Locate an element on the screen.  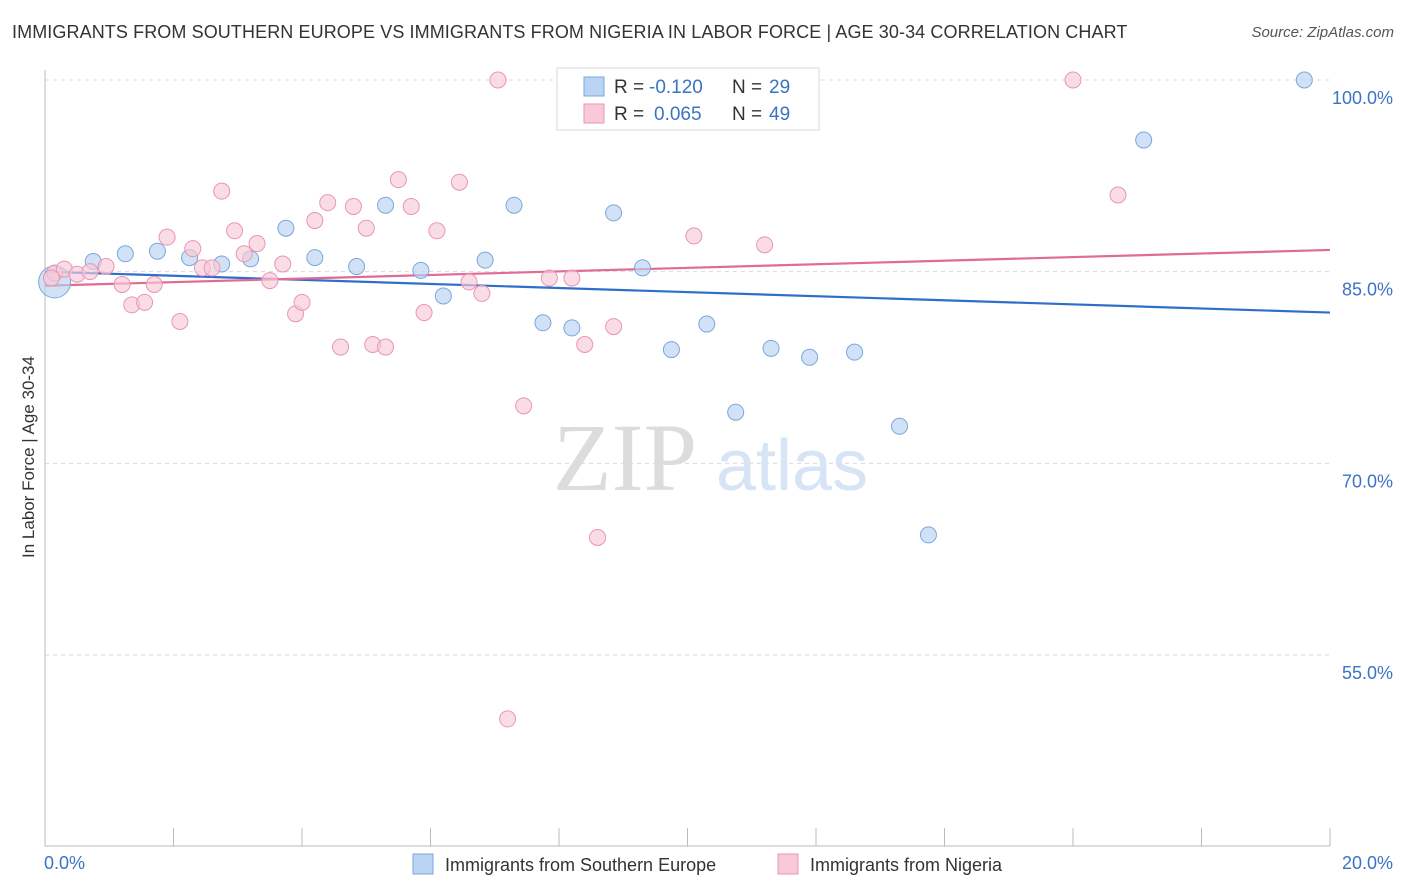
legend-n-value-pink: 49 is located at coordinates (779, 114).